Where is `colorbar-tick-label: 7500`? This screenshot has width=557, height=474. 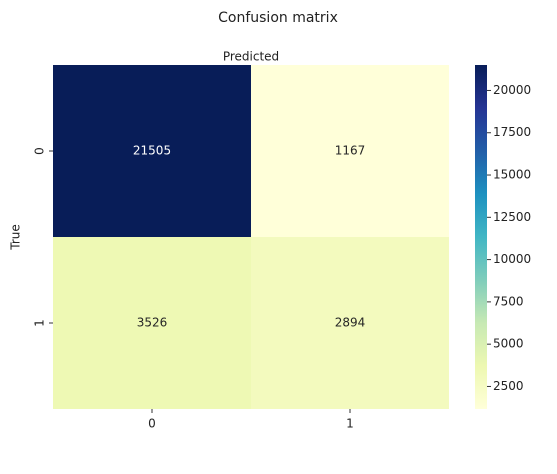
colorbar-tick-label: 7500 is located at coordinates (508, 301).